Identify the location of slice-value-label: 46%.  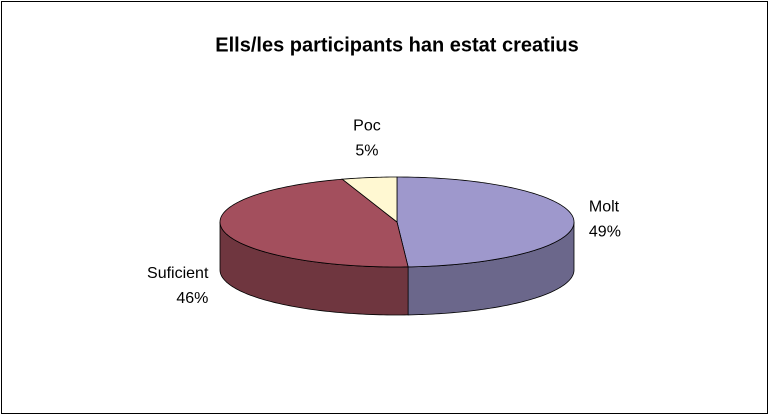
(192, 298).